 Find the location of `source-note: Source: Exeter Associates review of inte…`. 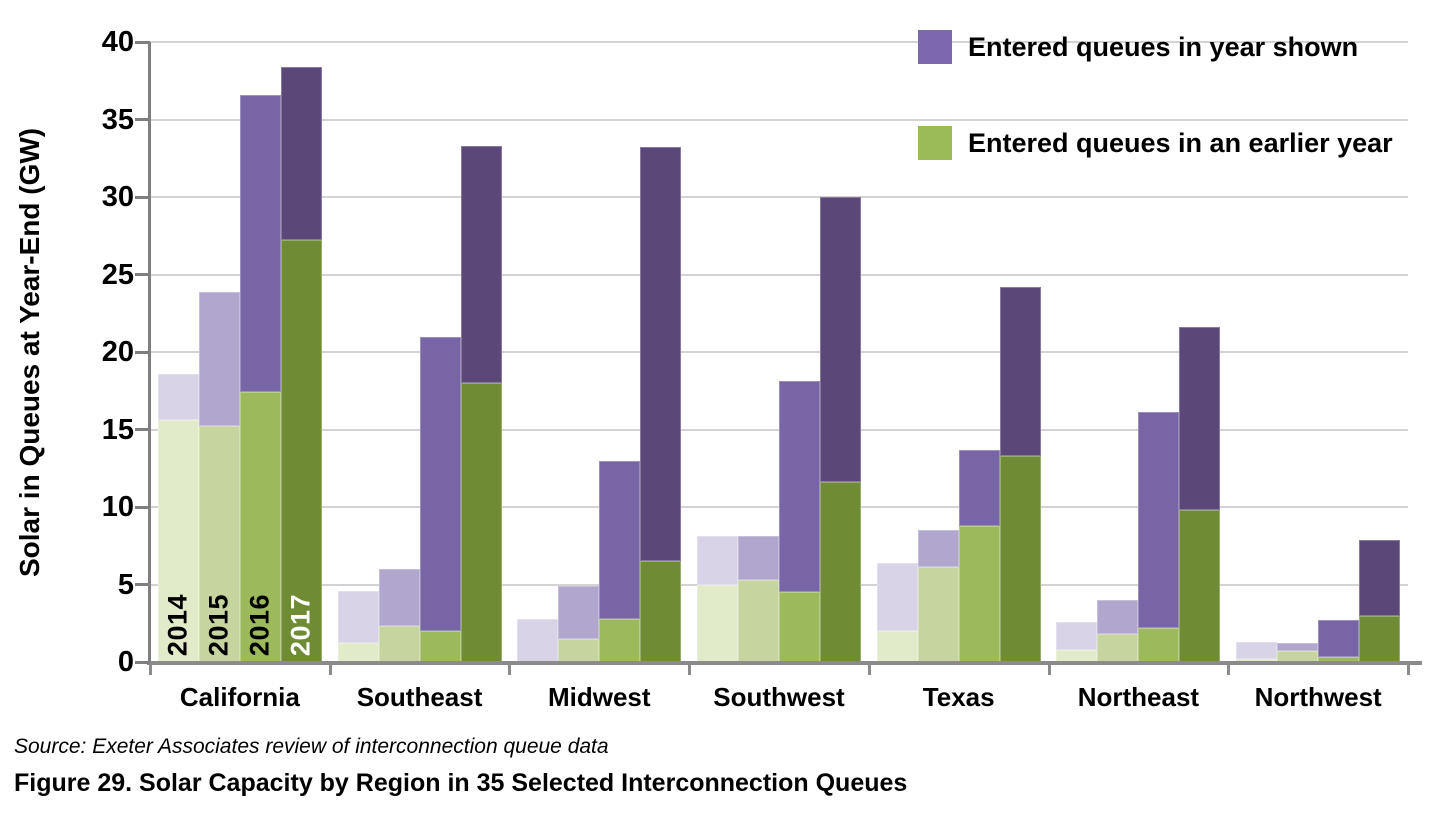

source-note: Source: Exeter Associates review of inte… is located at coordinates (311, 746).